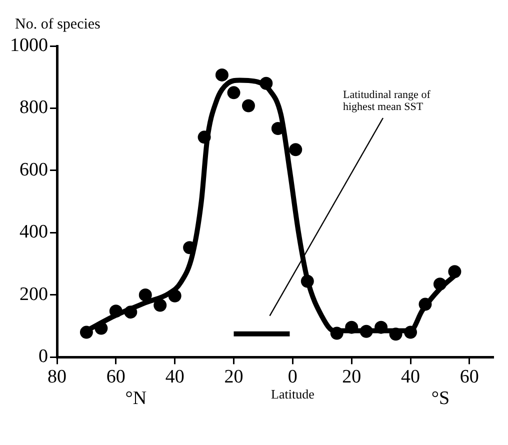 The image size is (508, 445). What do you see at coordinates (293, 394) in the screenshot?
I see `x-axis-title: Latitude` at bounding box center [293, 394].